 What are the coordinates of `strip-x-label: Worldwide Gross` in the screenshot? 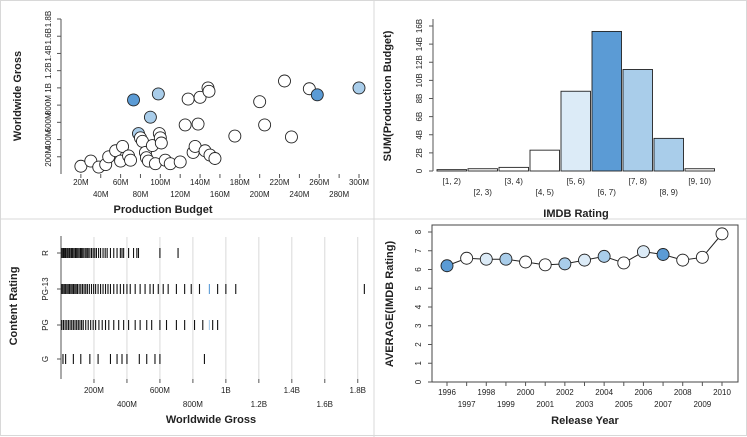 It's located at (211, 420).